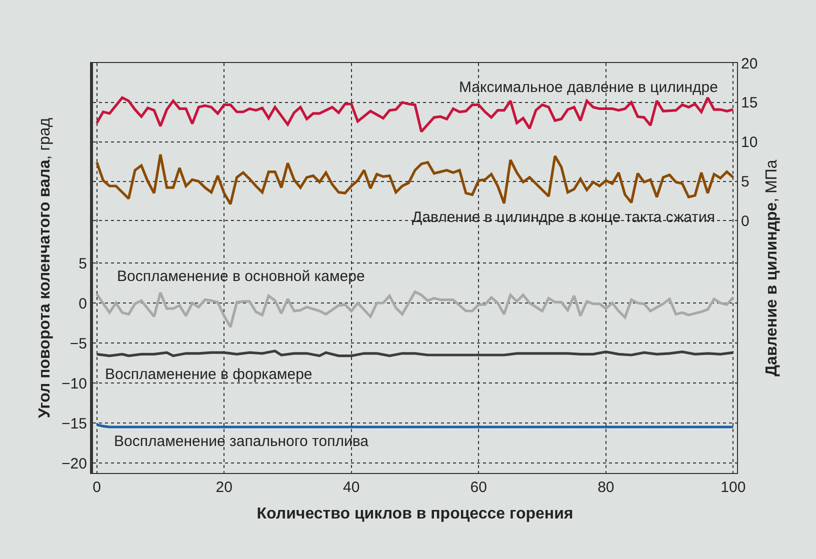  Describe the element at coordinates (478, 487) in the screenshot. I see `x-tick-label: 60` at that location.